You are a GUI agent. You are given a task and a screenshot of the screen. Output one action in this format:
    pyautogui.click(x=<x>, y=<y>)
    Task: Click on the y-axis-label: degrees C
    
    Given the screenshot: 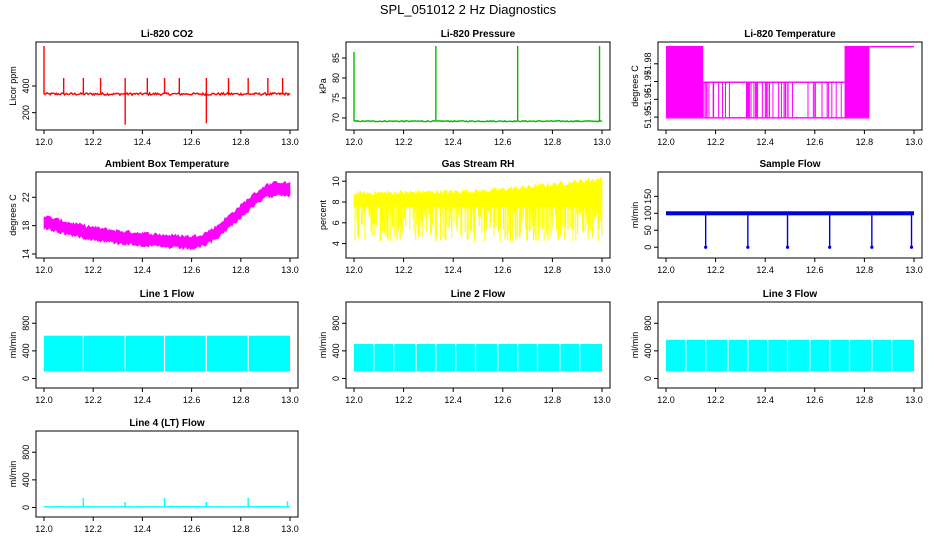 What is the action you would take?
    pyautogui.click(x=13, y=215)
    